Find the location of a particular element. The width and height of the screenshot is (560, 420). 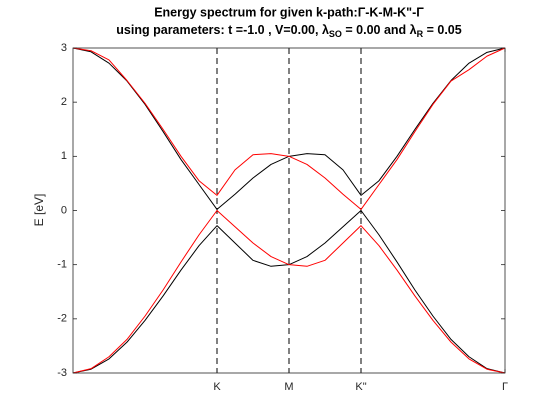

subtitle-part: using parameters: t =-1.0 , V=0.00, is located at coordinates (219, 30).